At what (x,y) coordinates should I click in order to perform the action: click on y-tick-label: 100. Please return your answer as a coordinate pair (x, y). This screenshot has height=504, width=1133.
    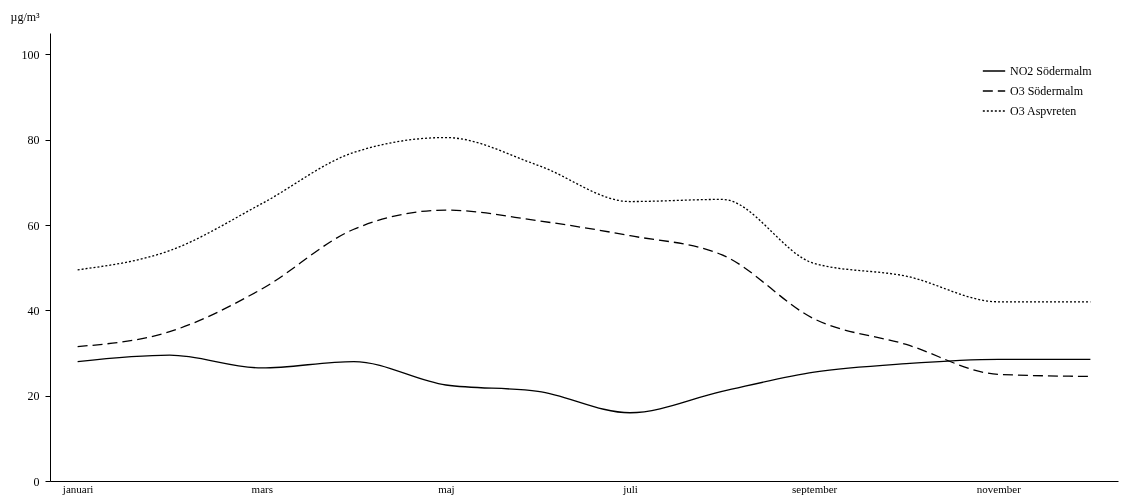
    Looking at the image, I should click on (30, 54).